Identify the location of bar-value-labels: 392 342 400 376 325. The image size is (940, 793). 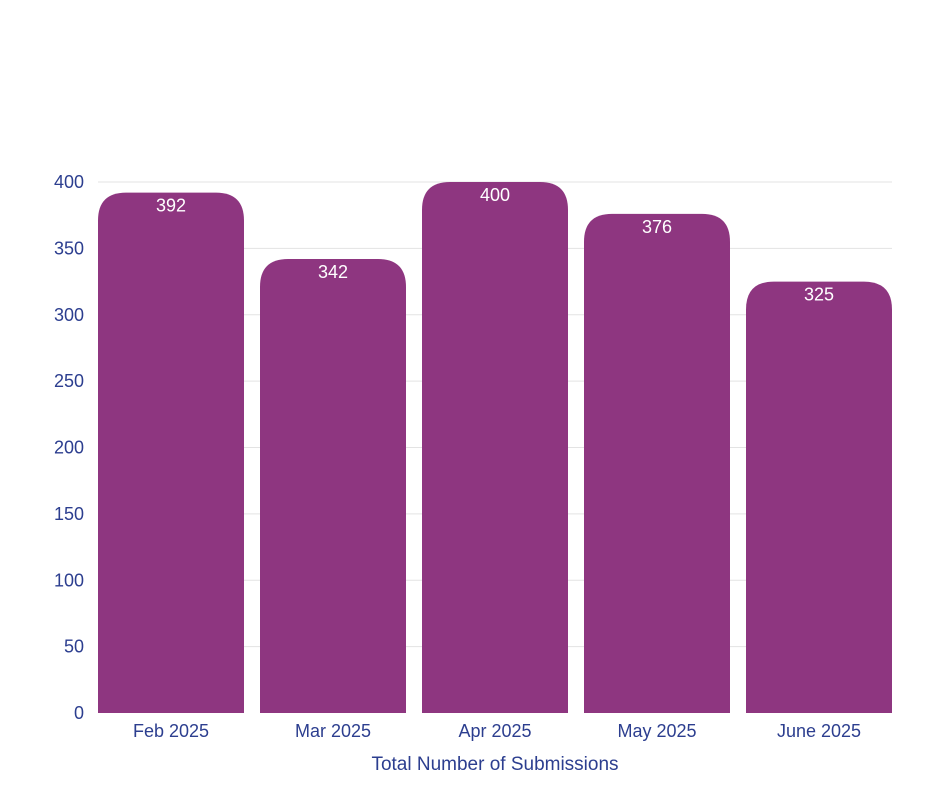
(495, 245).